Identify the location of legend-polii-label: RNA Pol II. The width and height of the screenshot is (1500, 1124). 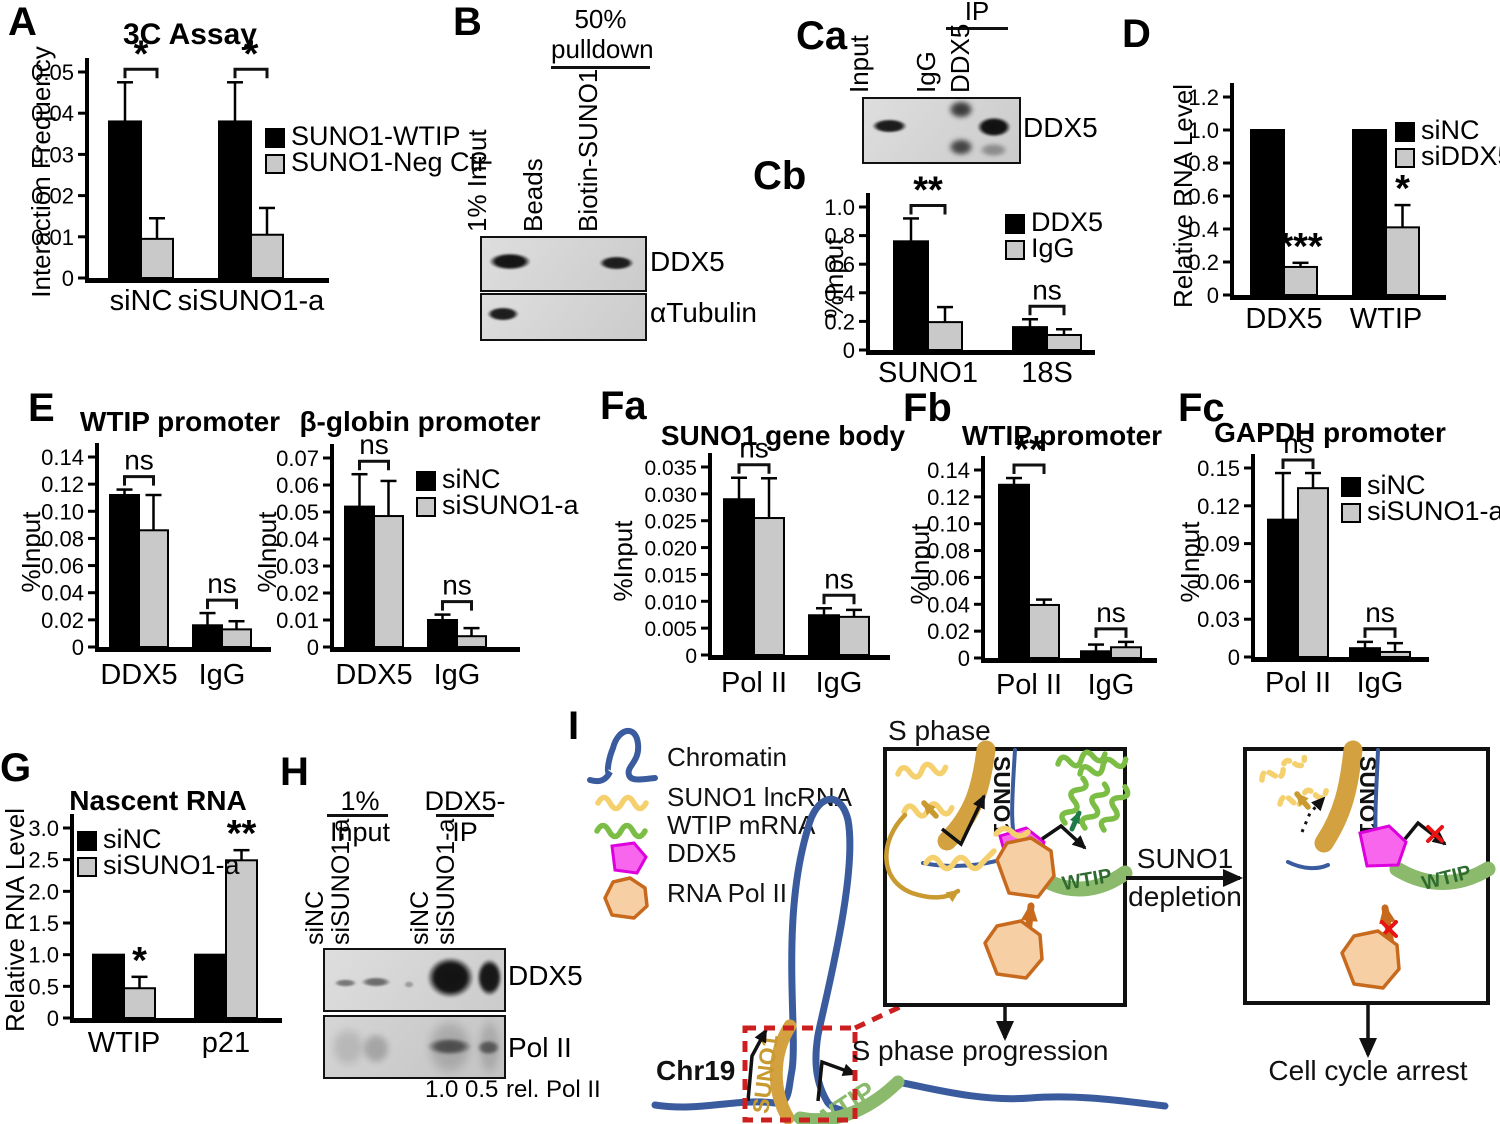
(727, 893).